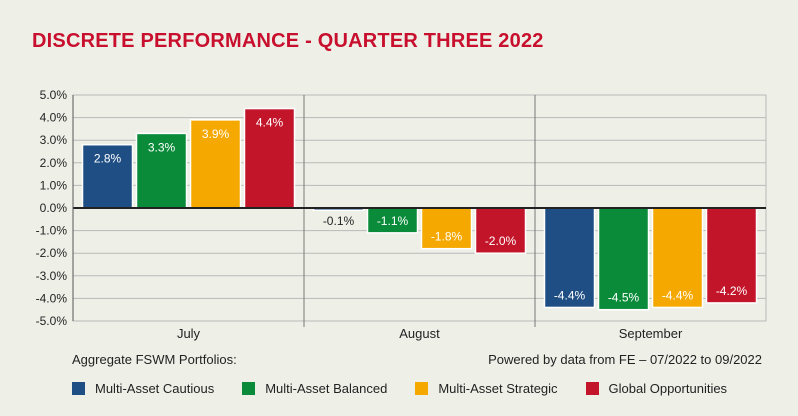 The image size is (798, 416). Describe the element at coordinates (52, 231) in the screenshot. I see `y-tick-label: -1.0%` at that location.